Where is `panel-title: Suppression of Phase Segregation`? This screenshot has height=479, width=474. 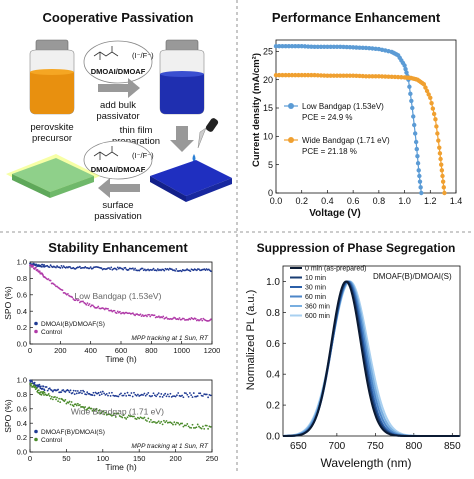
panel-title: Suppression of Phase Segregation is located at coordinates (356, 248).